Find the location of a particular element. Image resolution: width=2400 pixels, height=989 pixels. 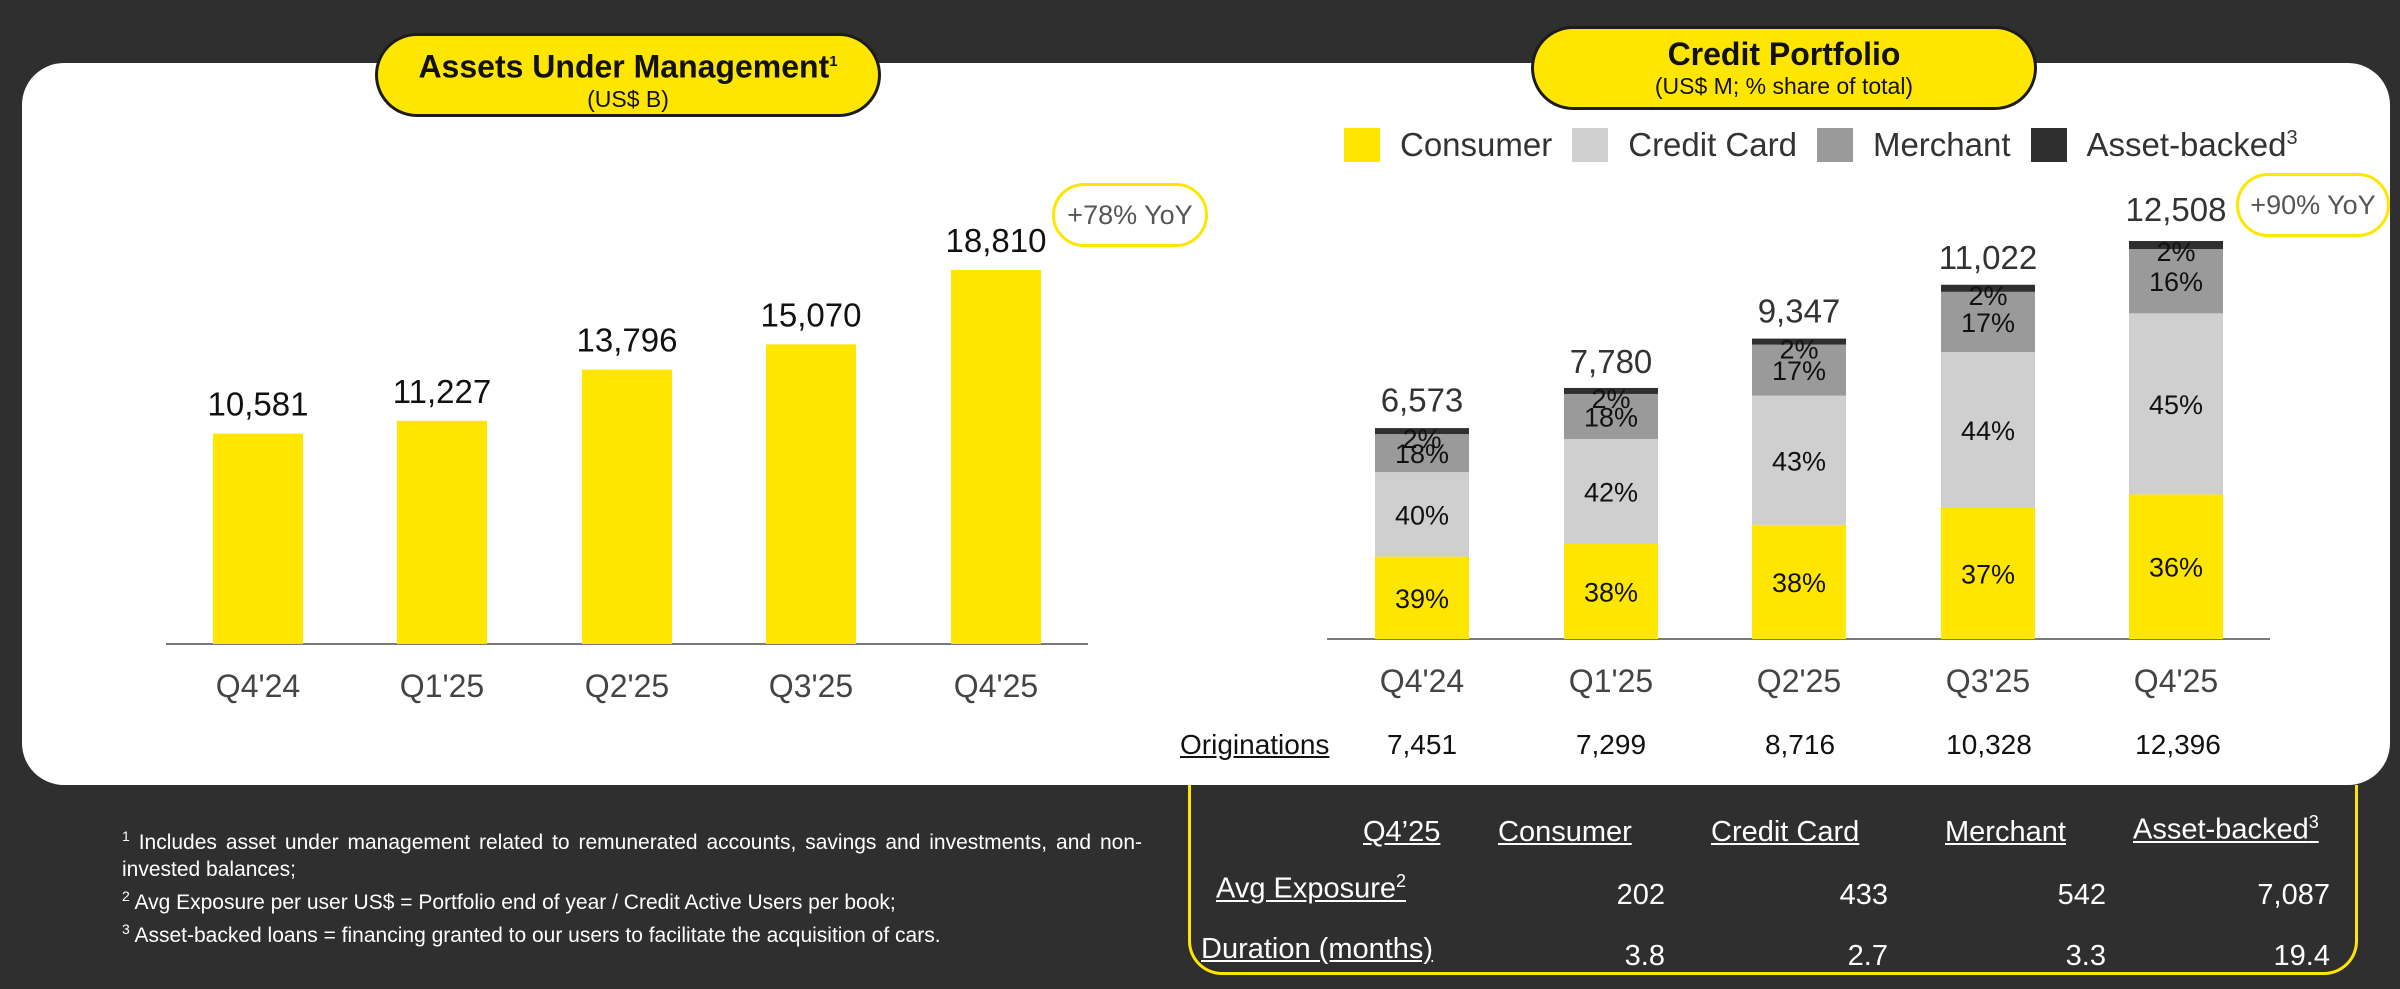

exposure-table is located at coordinates (1773, 880).